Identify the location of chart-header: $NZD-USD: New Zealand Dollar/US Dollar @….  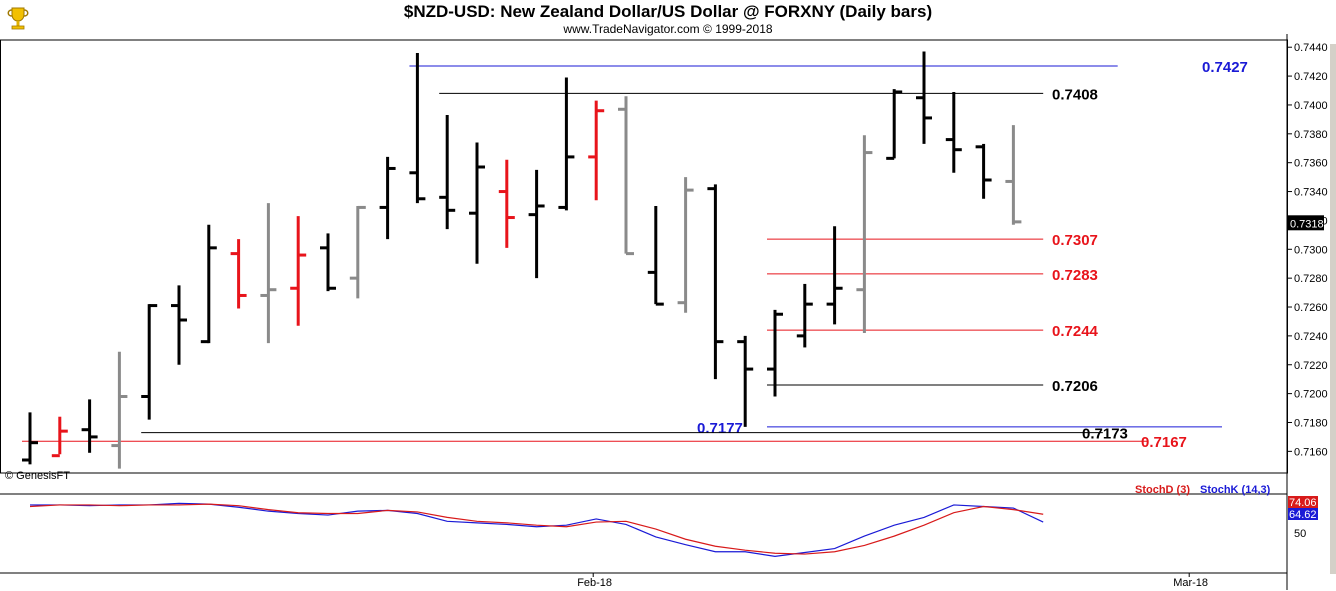
(668, 18).